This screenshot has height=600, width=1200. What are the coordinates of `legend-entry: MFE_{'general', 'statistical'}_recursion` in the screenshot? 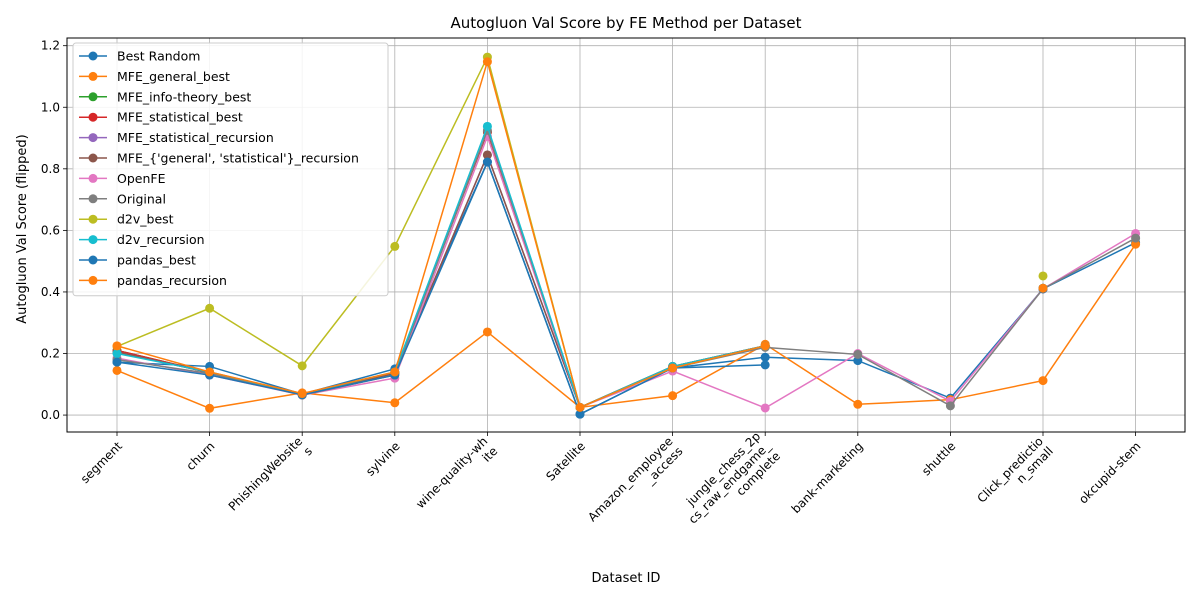 It's located at (219, 158).